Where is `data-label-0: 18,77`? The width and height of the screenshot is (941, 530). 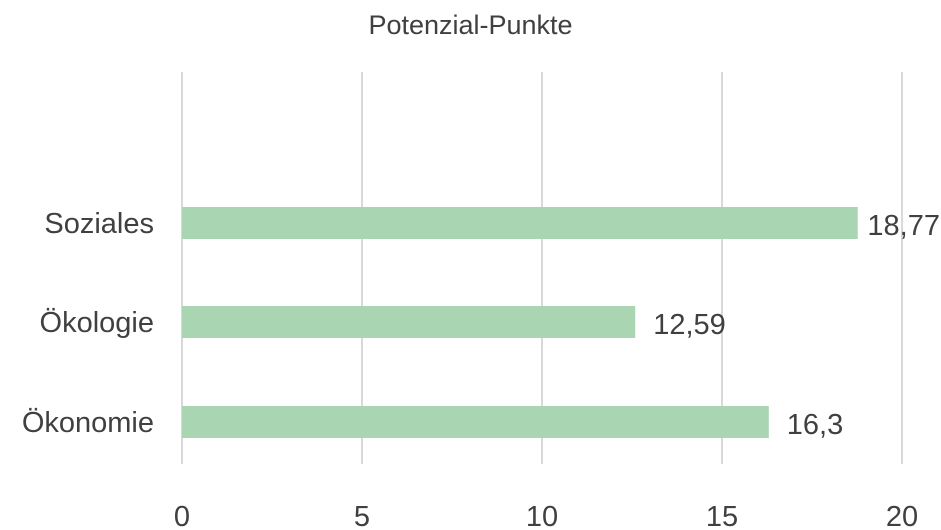
data-label-0: 18,77 is located at coordinates (903, 226).